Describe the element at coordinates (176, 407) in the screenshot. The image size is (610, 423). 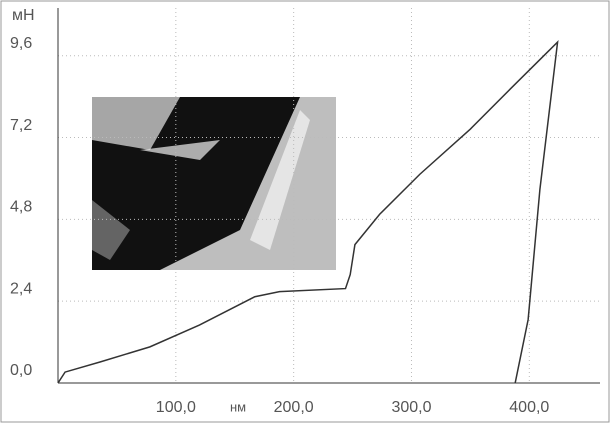
I see `x-tick-label: 100,0` at that location.